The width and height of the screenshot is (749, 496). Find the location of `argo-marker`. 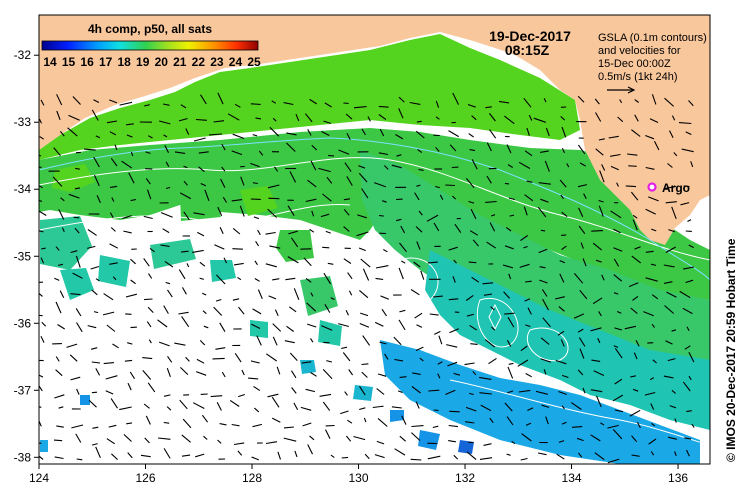

argo-marker is located at coordinates (652, 187).